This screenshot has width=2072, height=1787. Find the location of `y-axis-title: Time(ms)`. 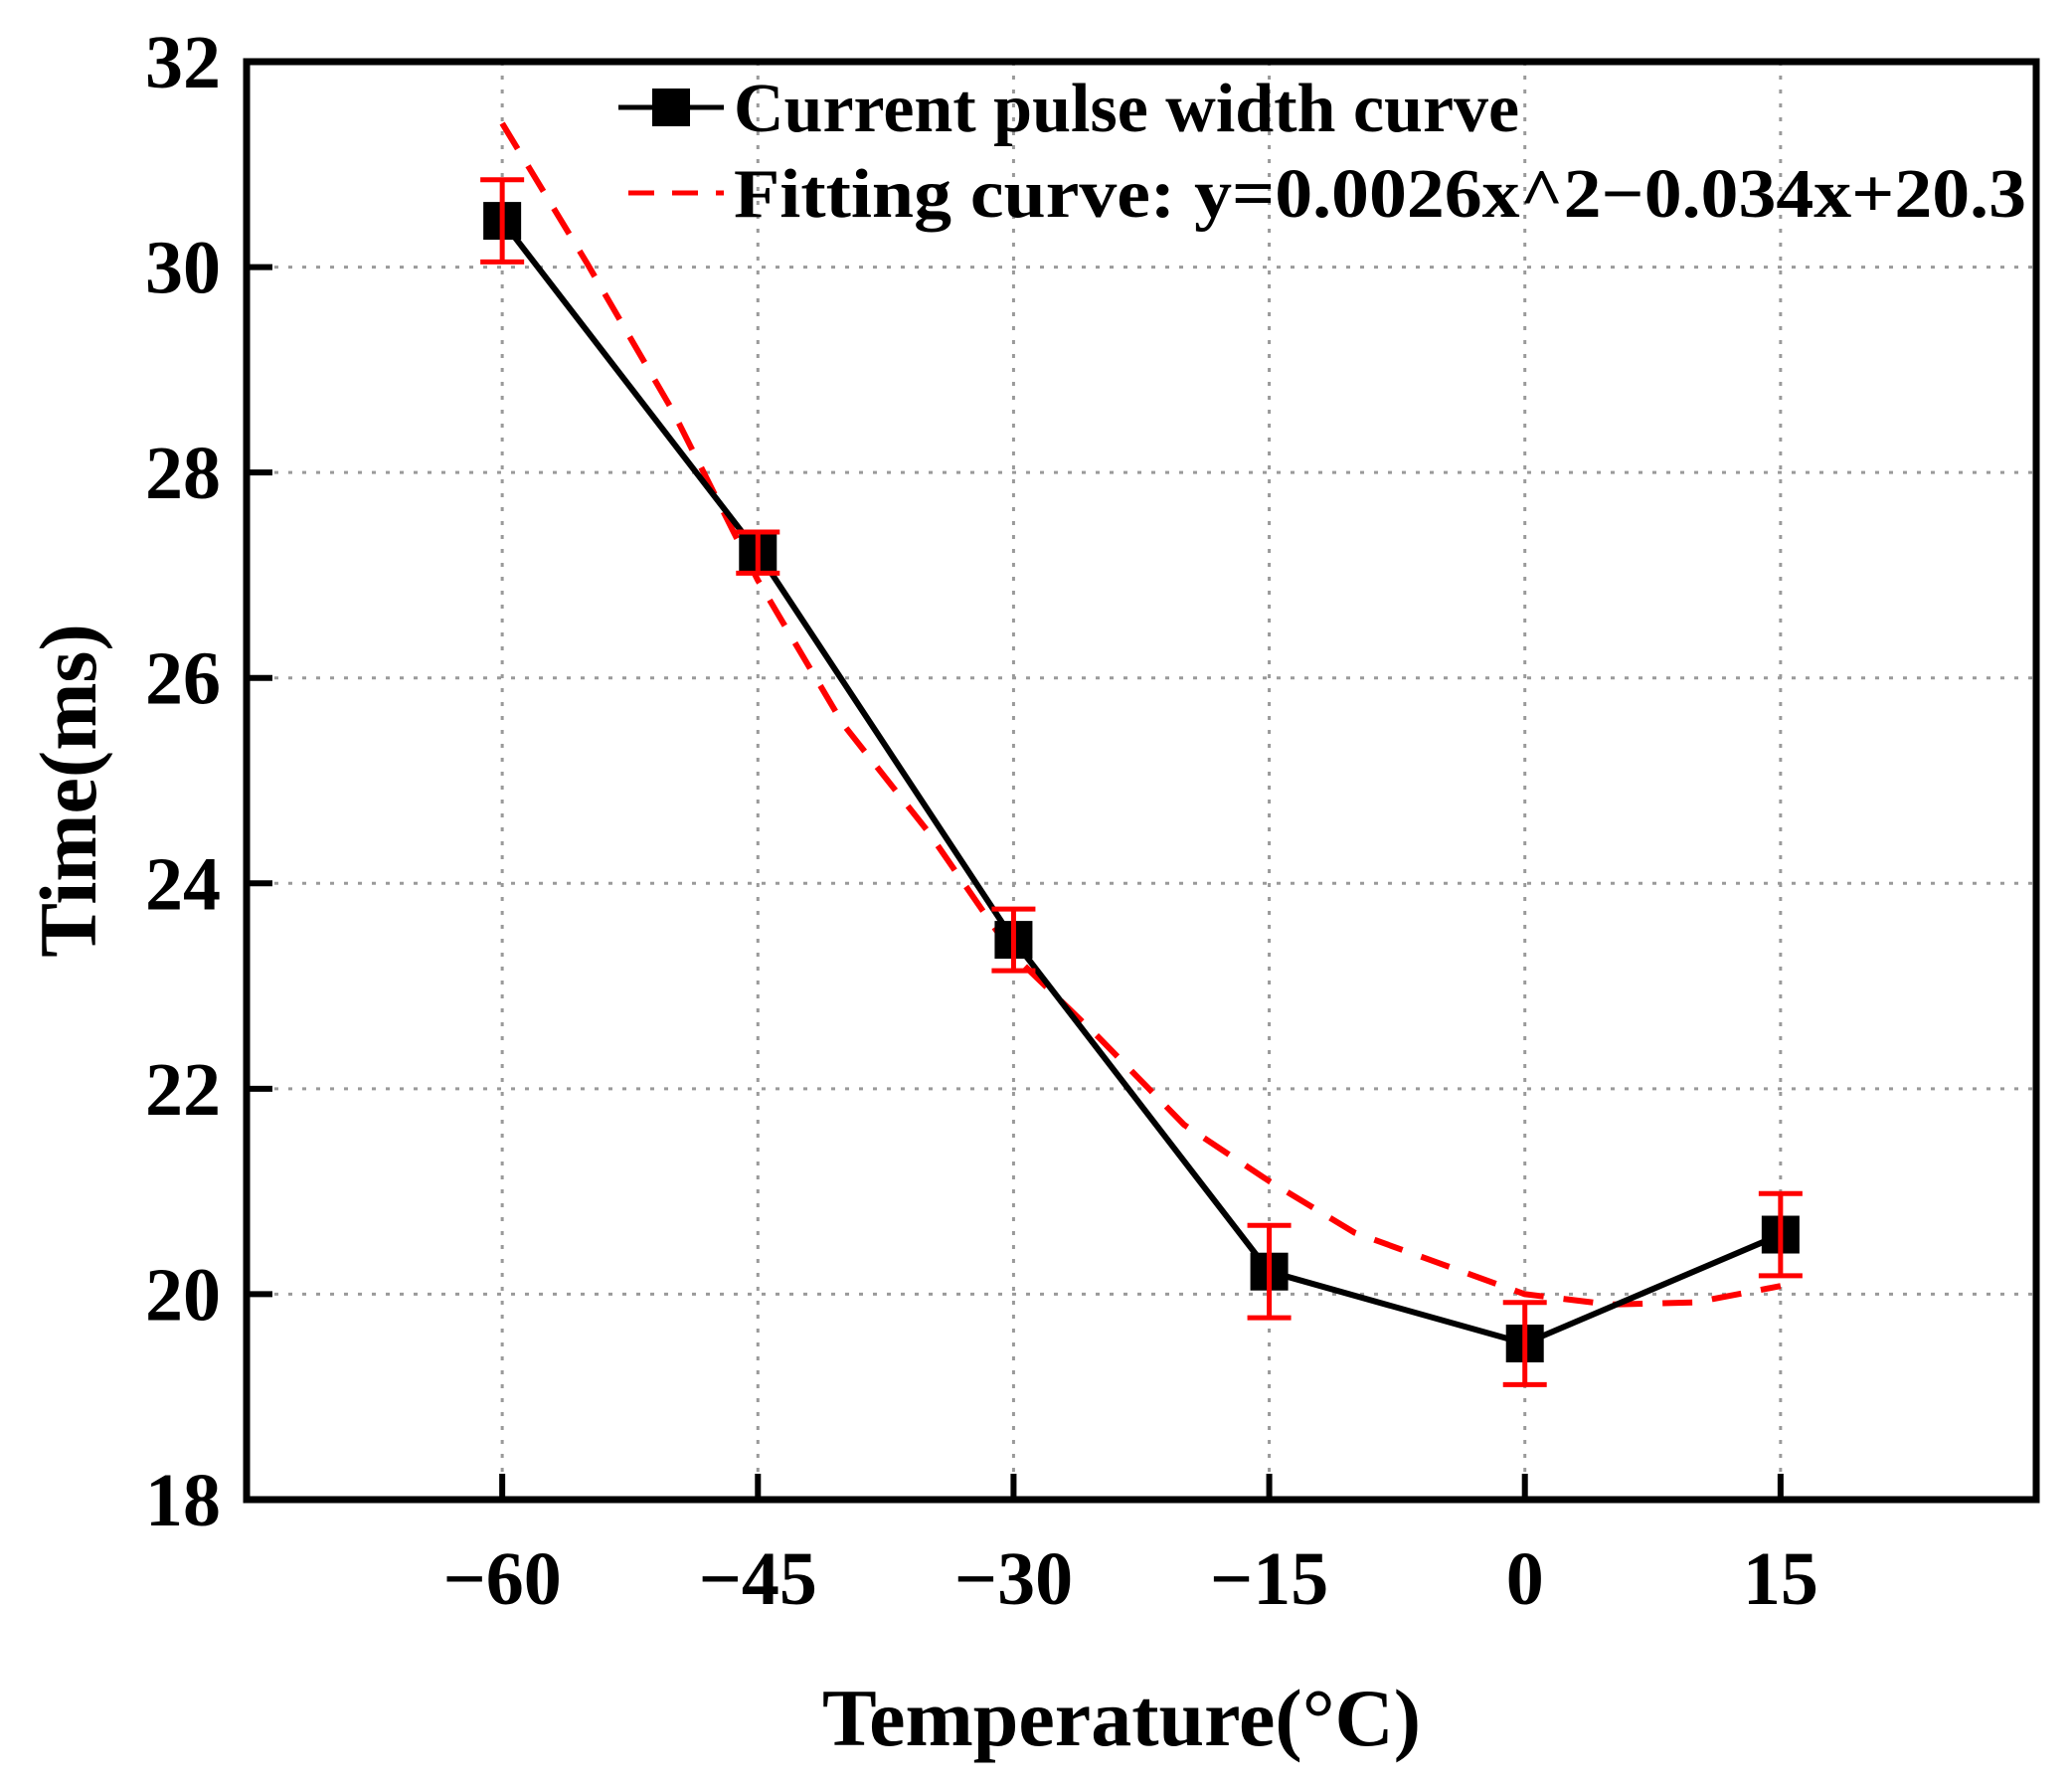

y-axis-title: Time(ms) is located at coordinates (68, 791).